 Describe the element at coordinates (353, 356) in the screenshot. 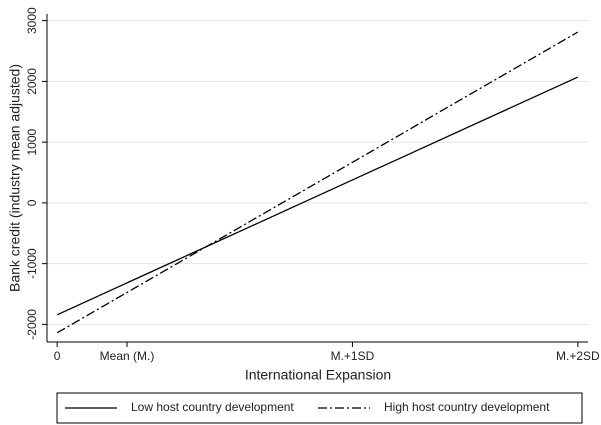

I see `x-tick-label: M.+1SD` at that location.